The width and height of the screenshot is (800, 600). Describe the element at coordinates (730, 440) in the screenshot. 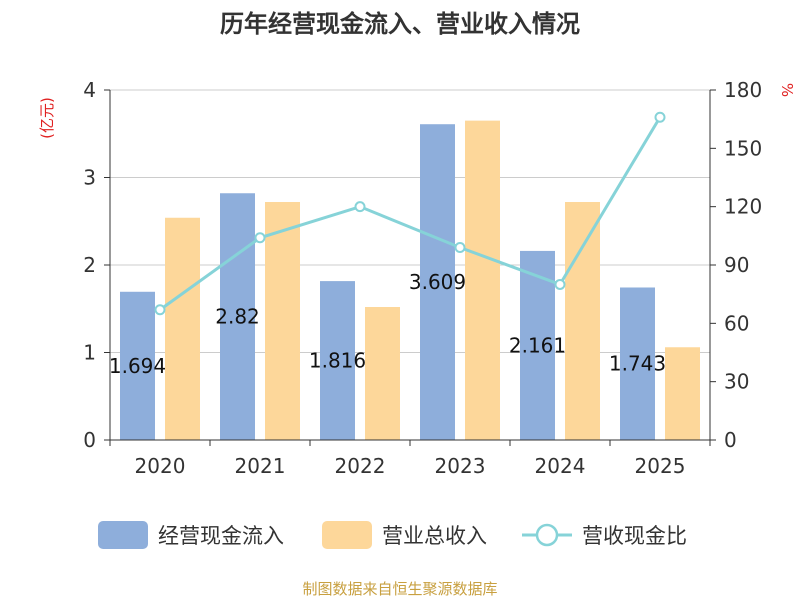

I see `right-tick-label: 0` at that location.